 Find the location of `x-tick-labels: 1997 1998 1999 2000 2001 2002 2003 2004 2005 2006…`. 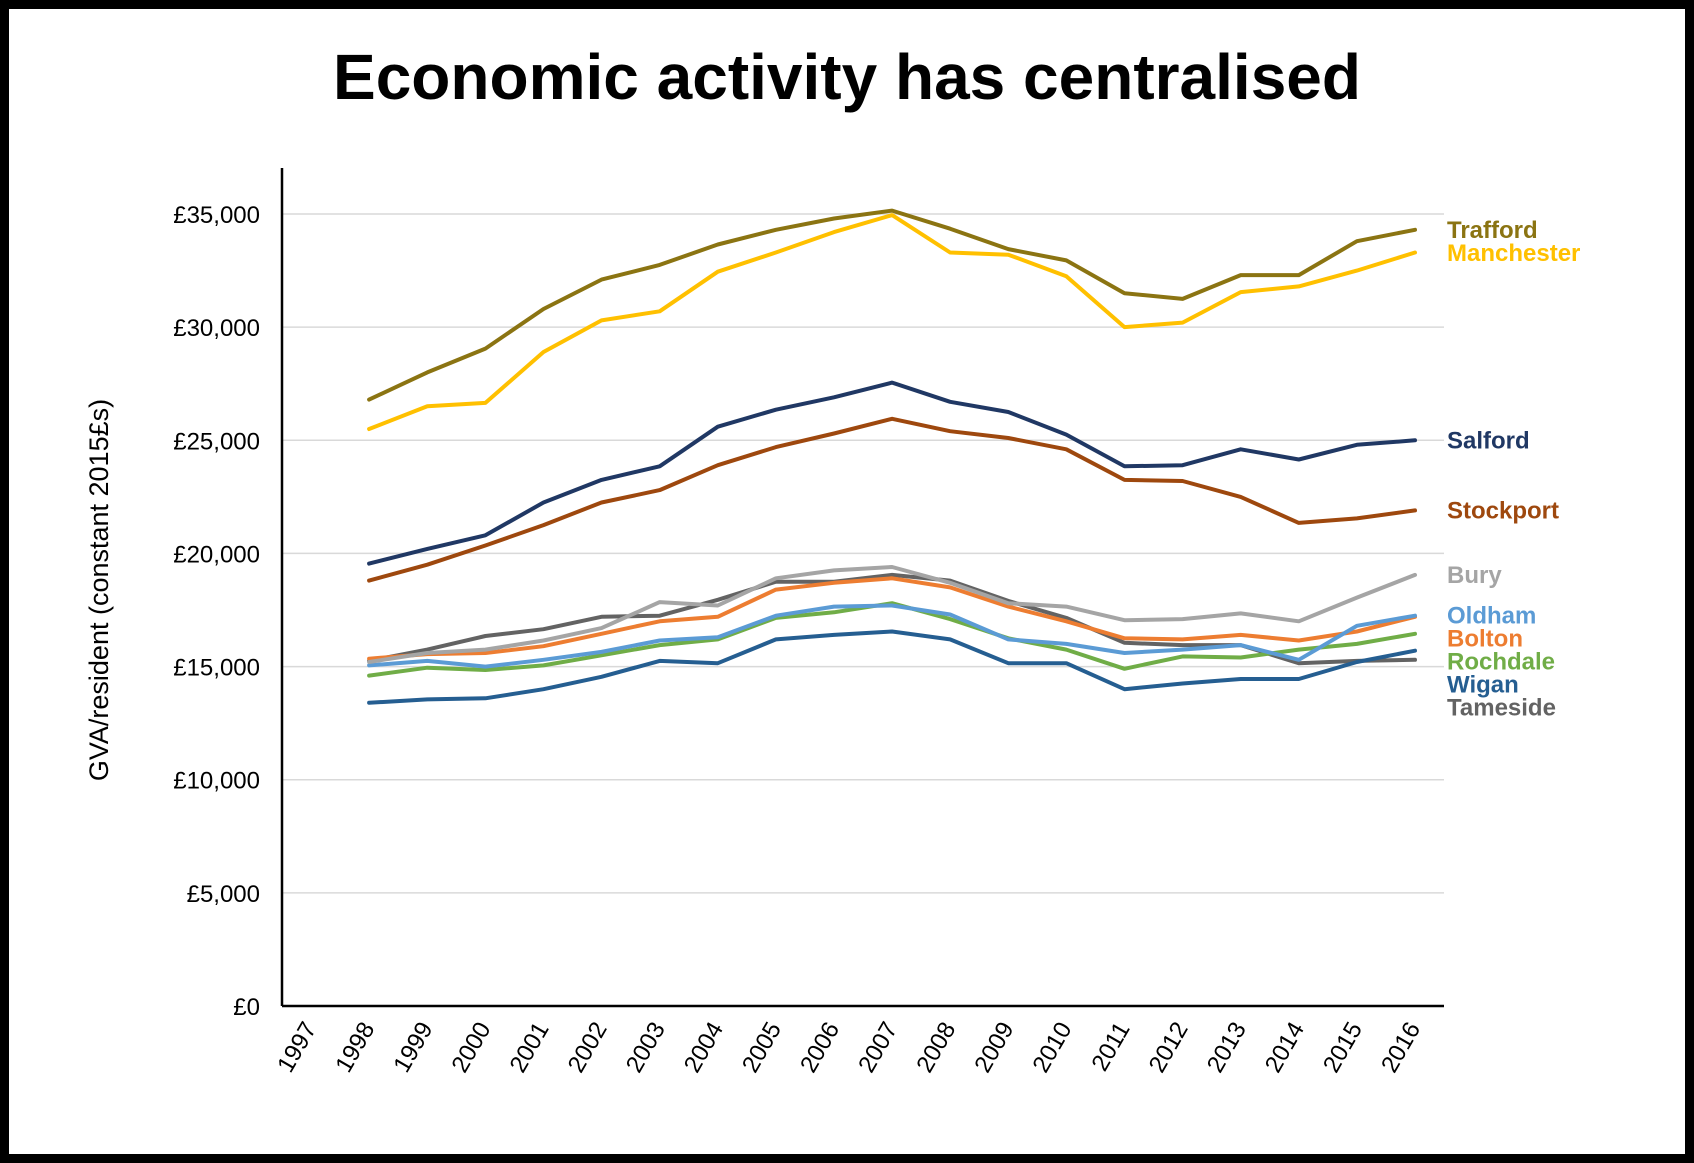

x-tick-labels: 1997 1998 1999 2000 2001 2002 2003 2004 2005 2006… is located at coordinates (849, 1048).